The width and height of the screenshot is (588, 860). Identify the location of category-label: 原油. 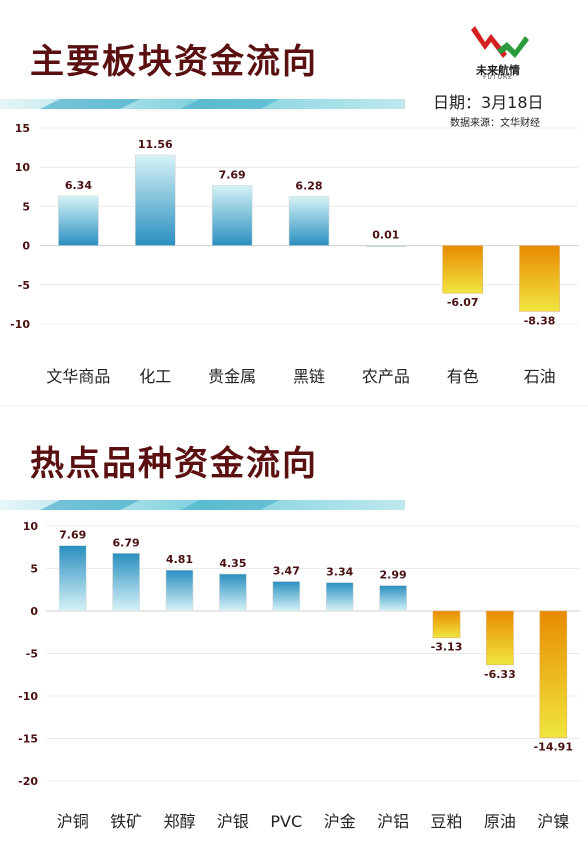
(500, 821).